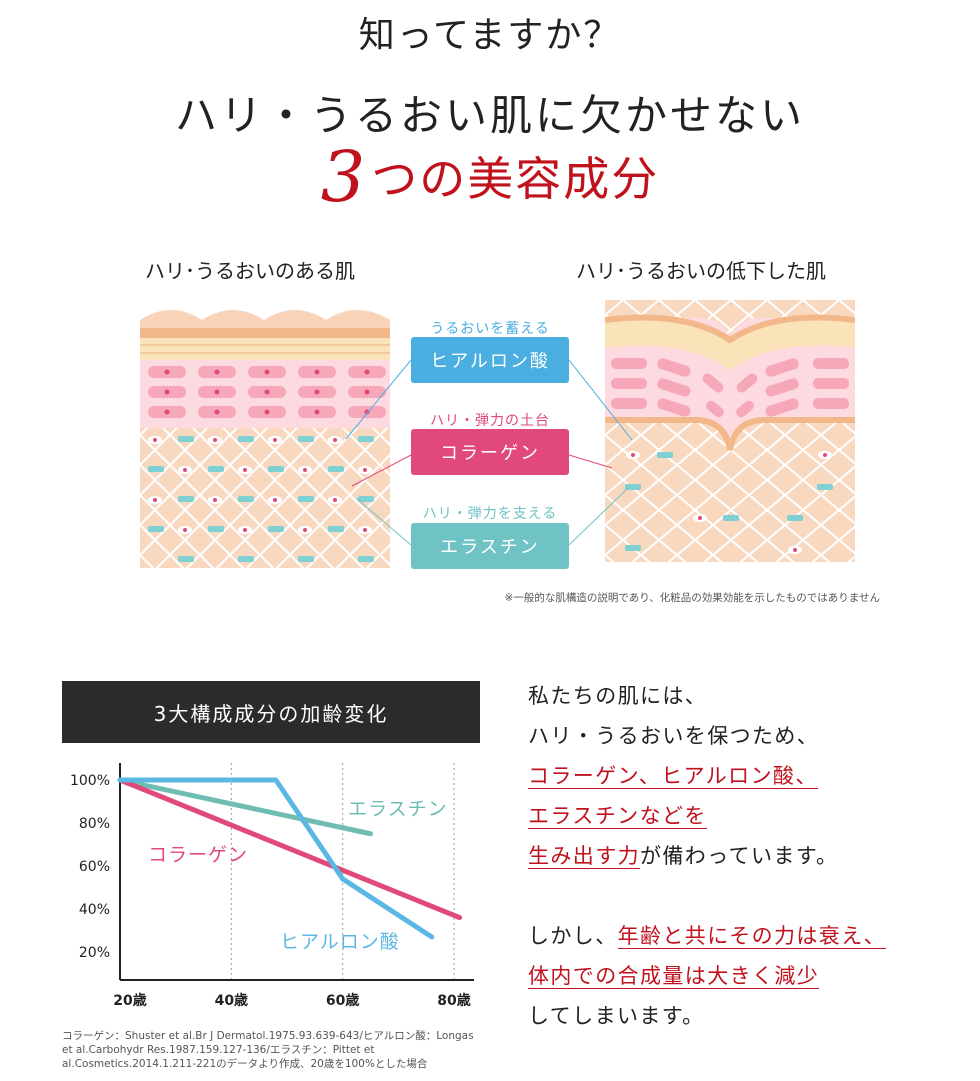 The image size is (980, 1081). Describe the element at coordinates (701, 271) in the screenshot. I see `aged-skin-label: ハリ･うるおいの低下した肌` at that location.